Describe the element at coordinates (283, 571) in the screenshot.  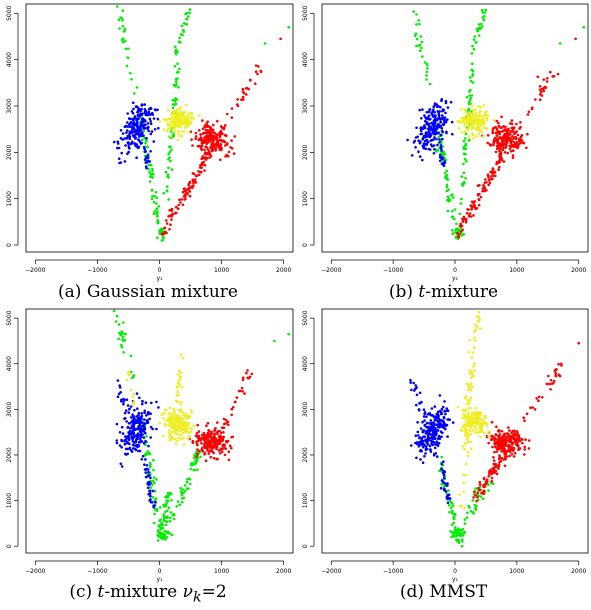
I see `x-tick-label: 2000` at that location.